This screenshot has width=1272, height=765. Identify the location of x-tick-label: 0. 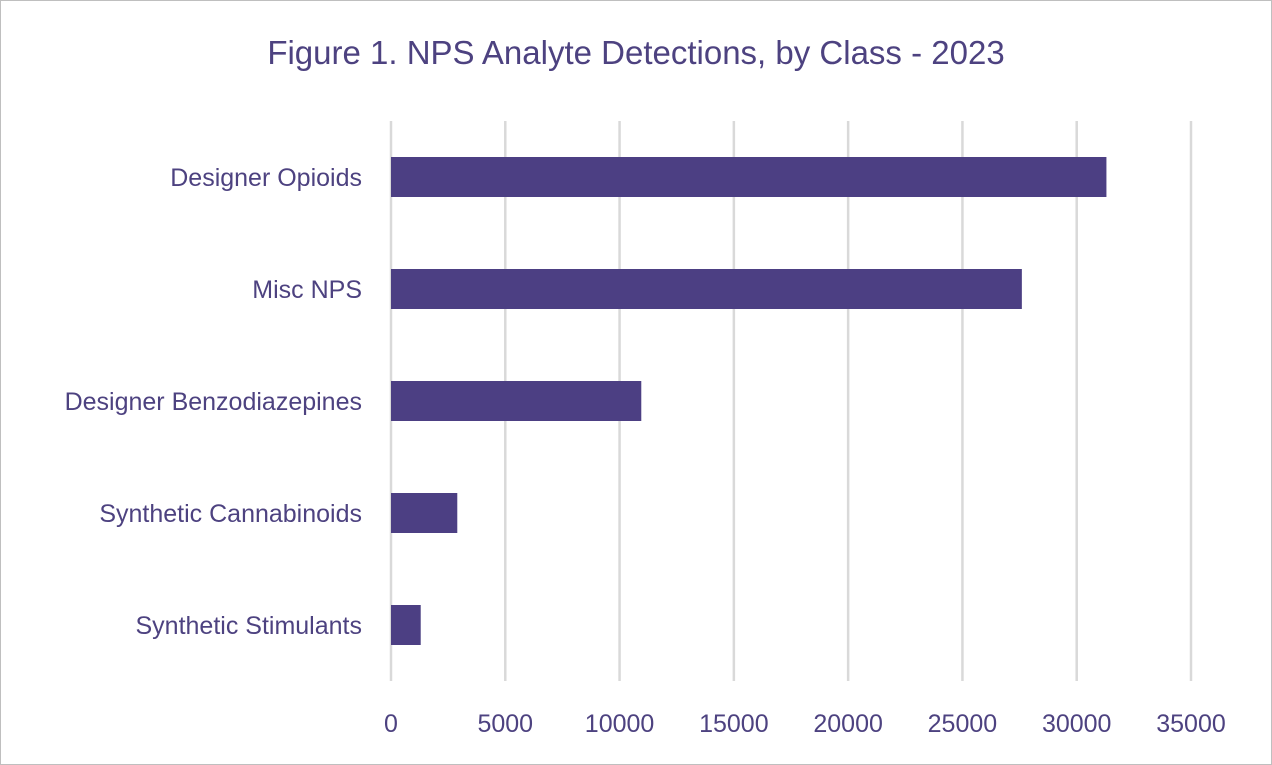
(391, 724).